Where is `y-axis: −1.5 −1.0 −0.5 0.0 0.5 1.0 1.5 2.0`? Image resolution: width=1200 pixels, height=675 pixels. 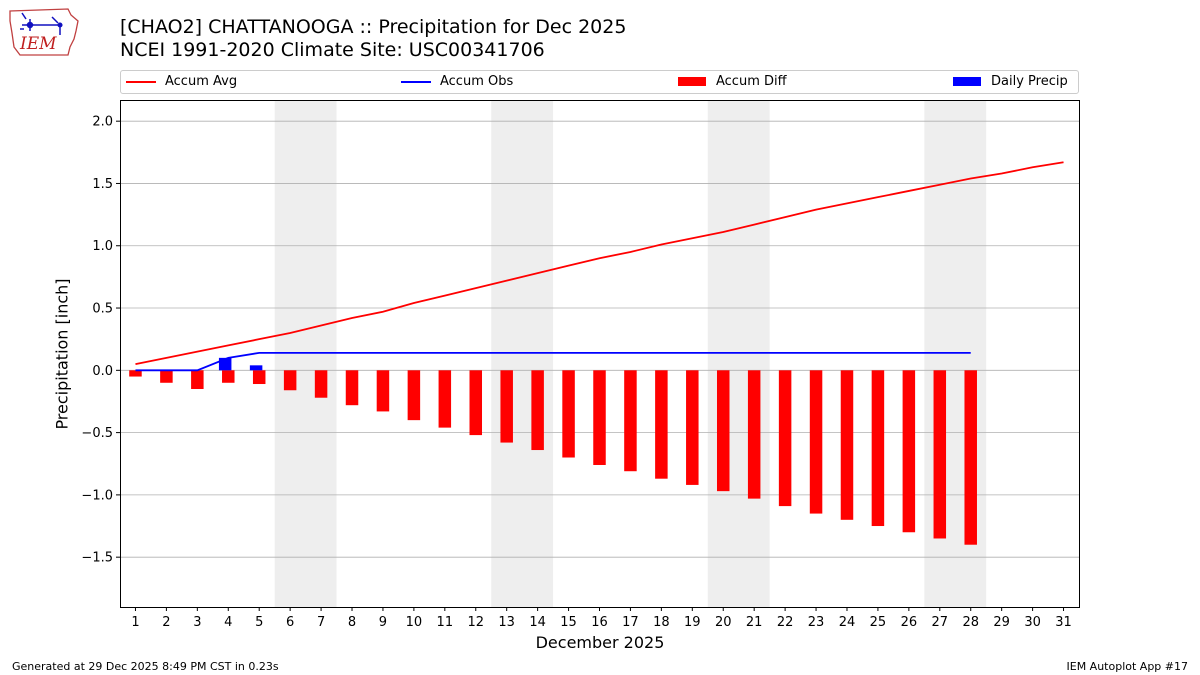
y-axis: −1.5 −1.0 −0.5 0.0 0.5 1.0 1.5 2.0 is located at coordinates (100, 340).